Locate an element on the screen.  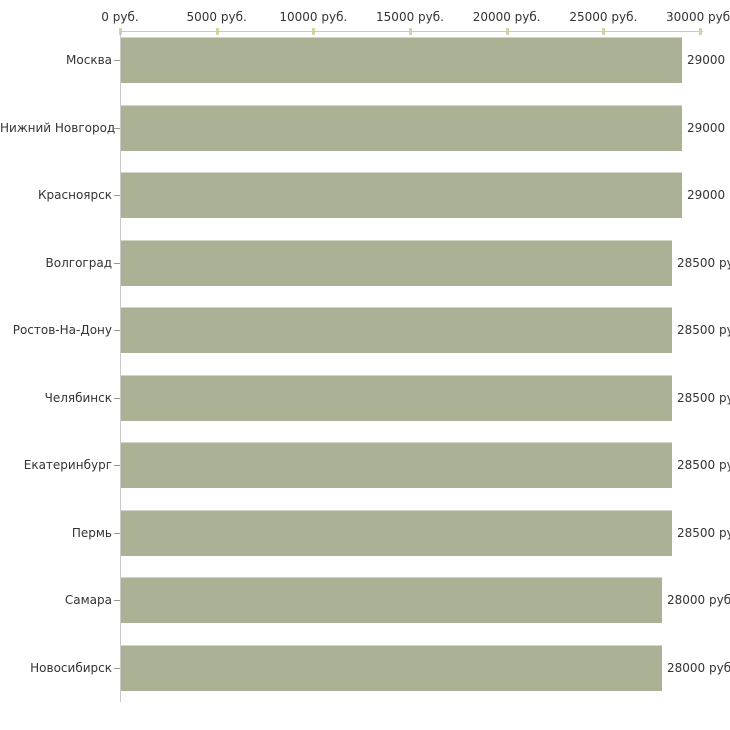
x-axis-line is located at coordinates (411, 31).